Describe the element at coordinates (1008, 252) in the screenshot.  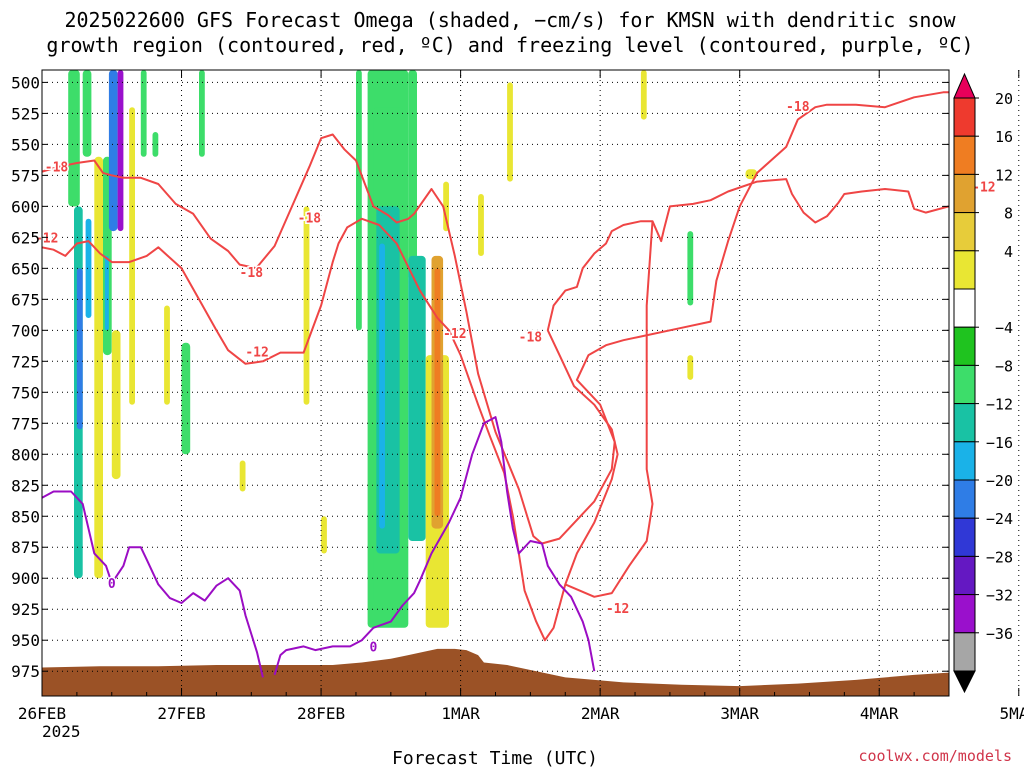
I see `colorbar-label: 4` at that location.